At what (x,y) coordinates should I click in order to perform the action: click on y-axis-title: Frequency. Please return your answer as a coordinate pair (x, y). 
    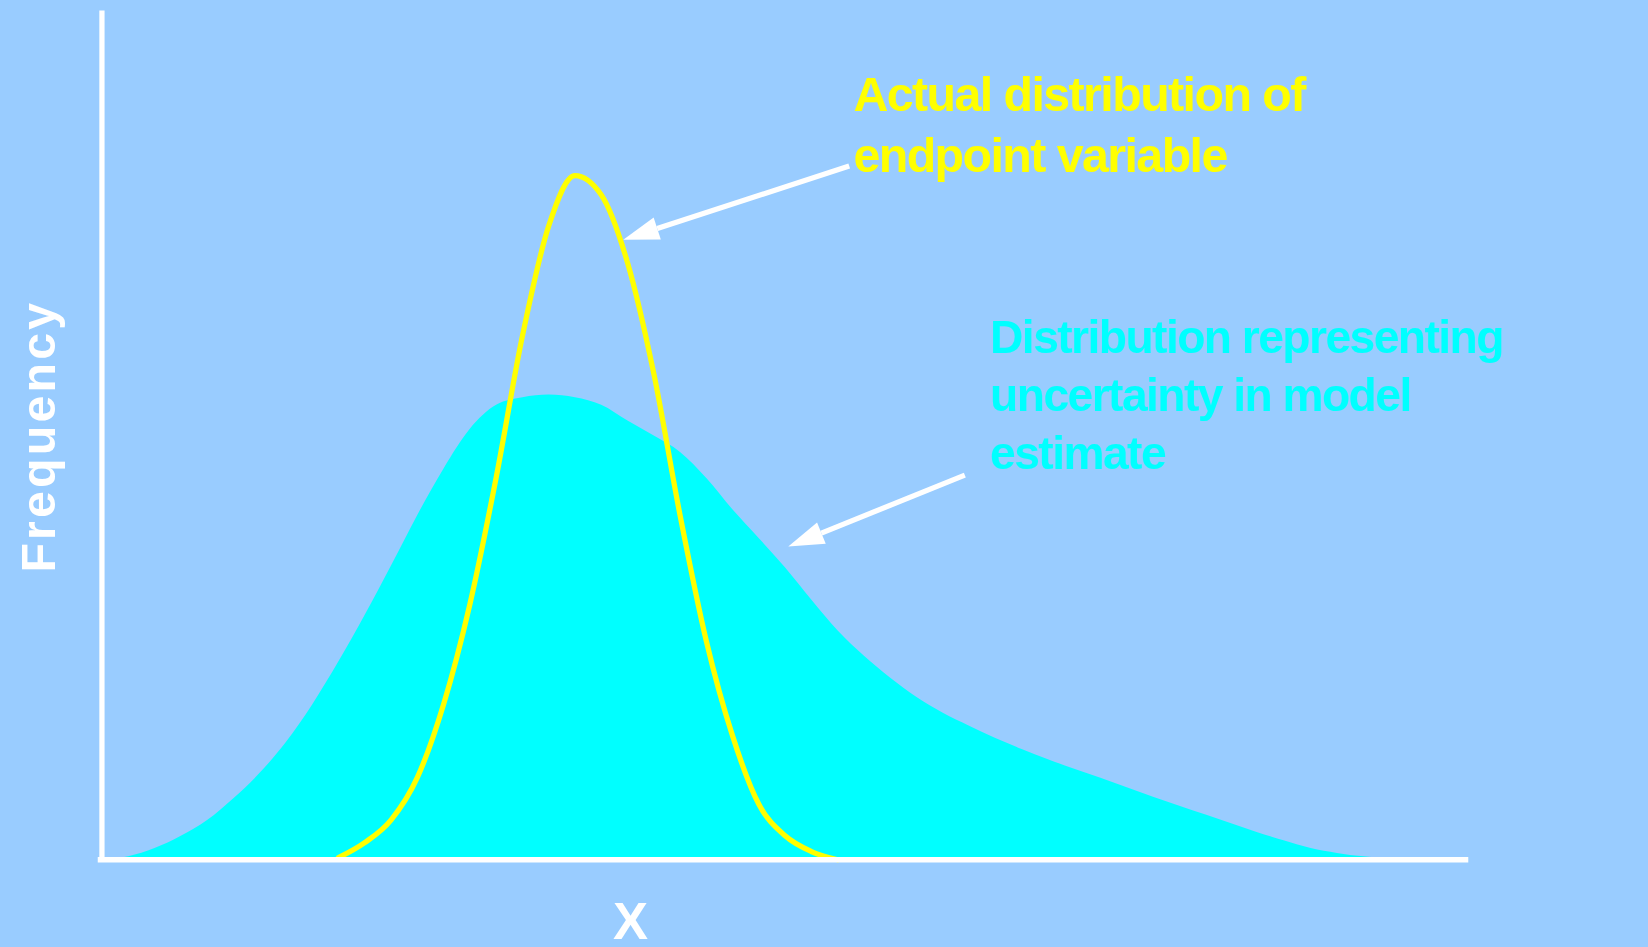
    Looking at the image, I should click on (37, 436).